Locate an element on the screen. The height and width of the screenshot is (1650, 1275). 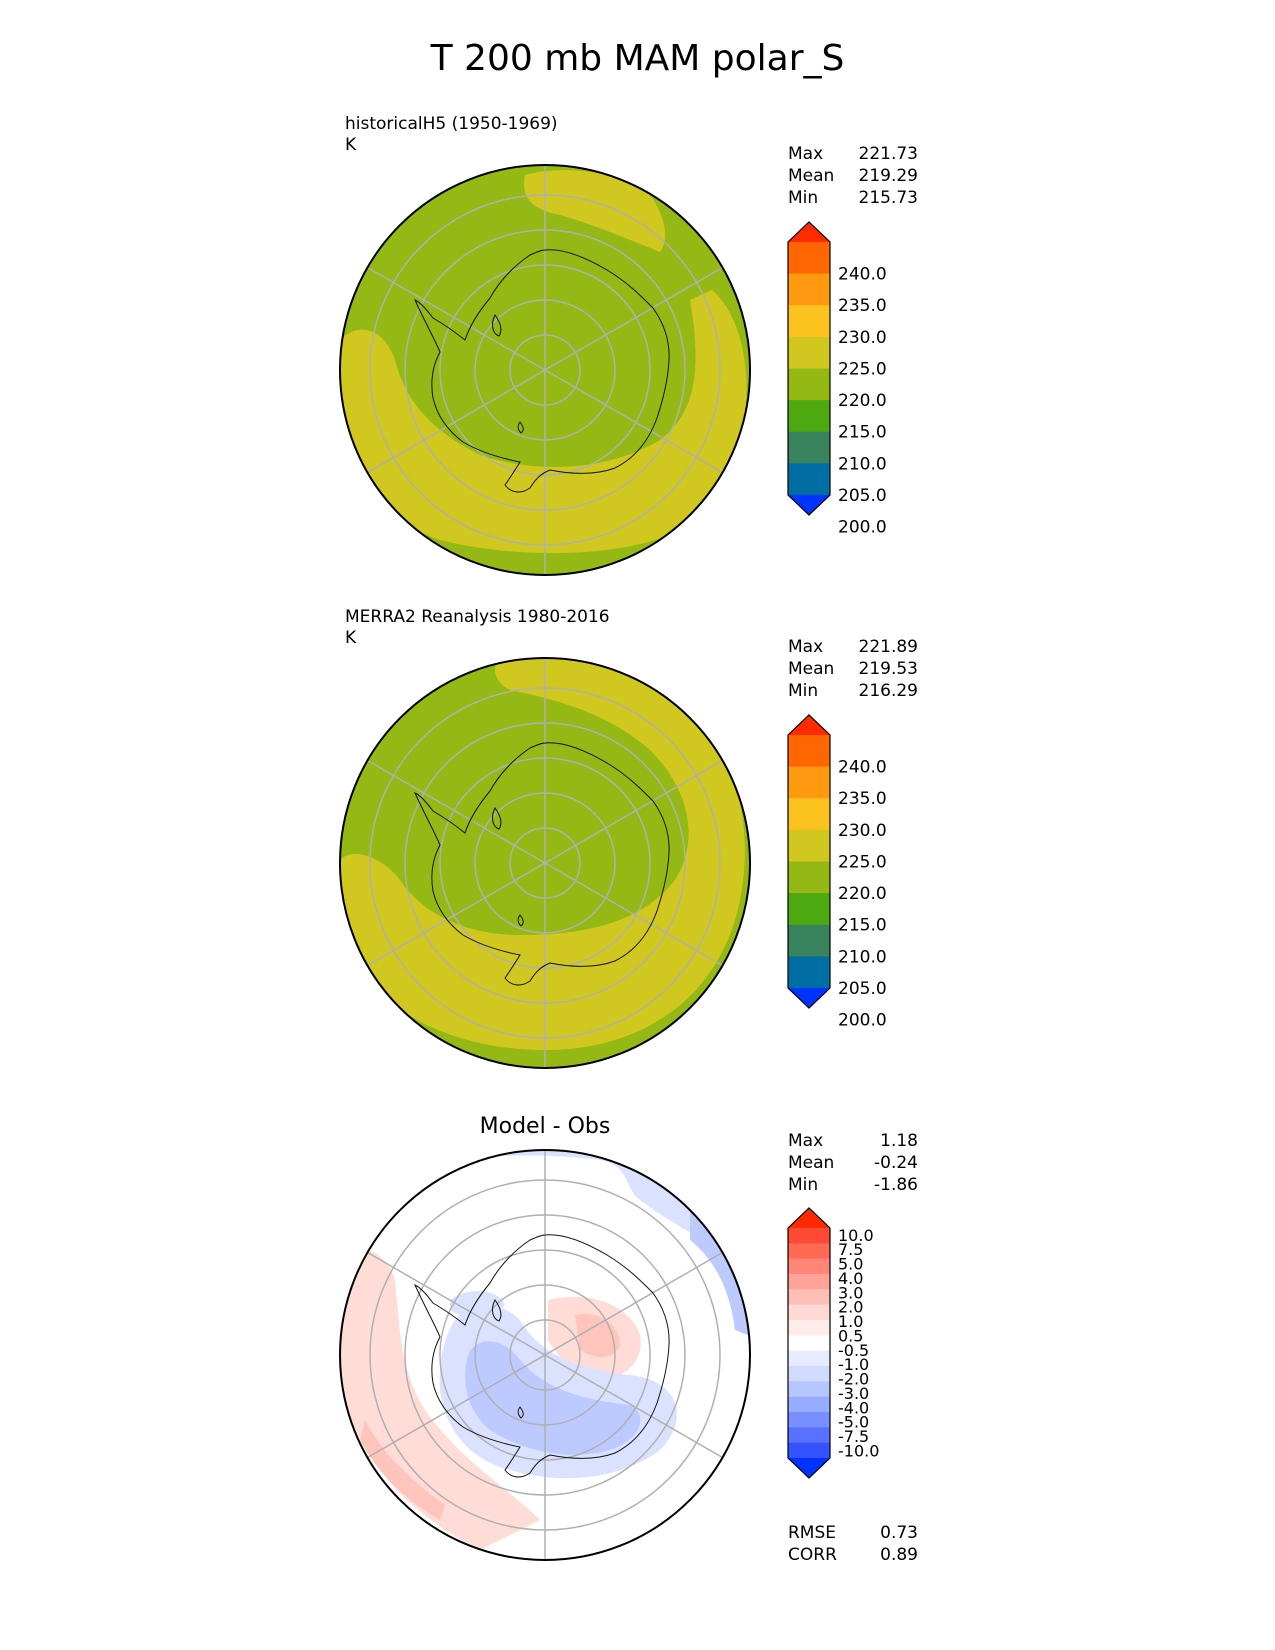
colorbar-tick-label: -4.0 is located at coordinates (853, 1407).